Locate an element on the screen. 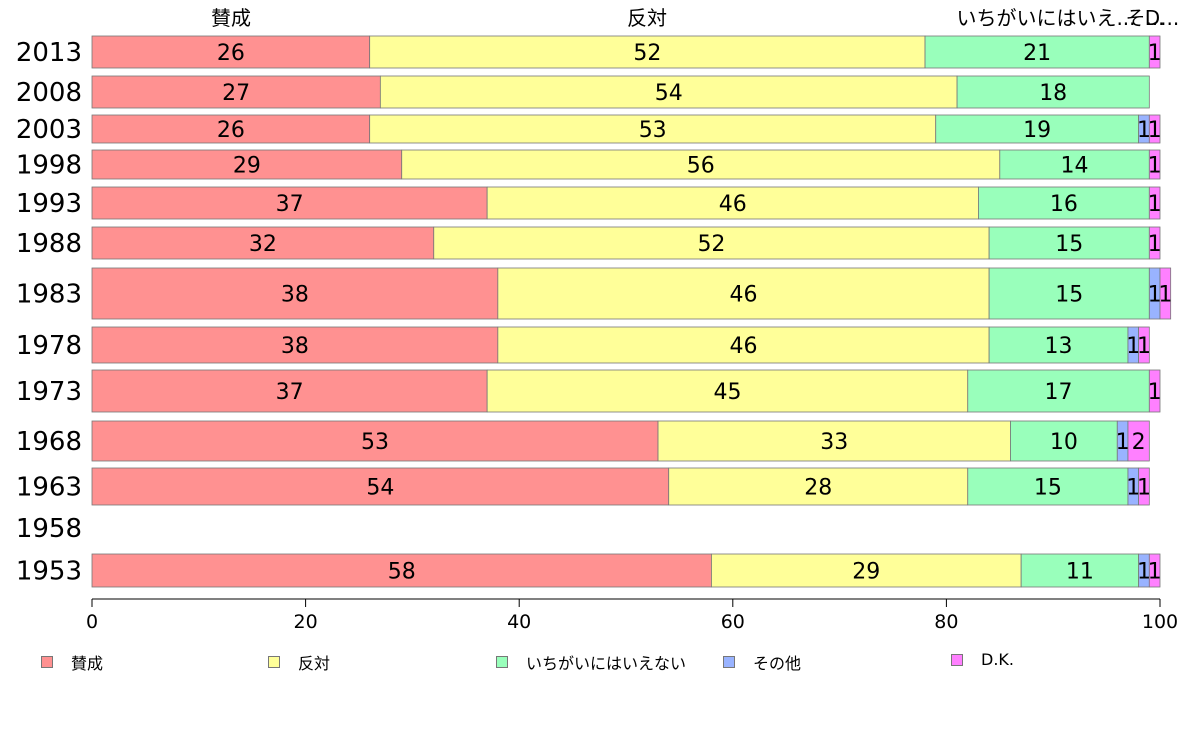 The image size is (1188, 736). data-label-1978-4: 1 is located at coordinates (1144, 346).